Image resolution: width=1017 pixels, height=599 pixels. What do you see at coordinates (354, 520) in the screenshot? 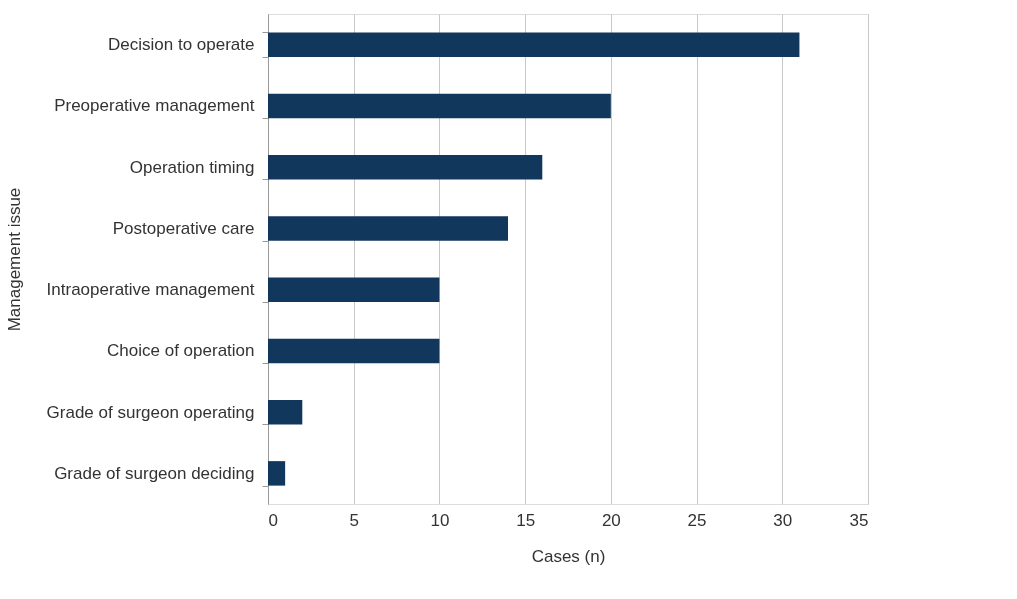
I see `x-tick-label: 5` at bounding box center [354, 520].